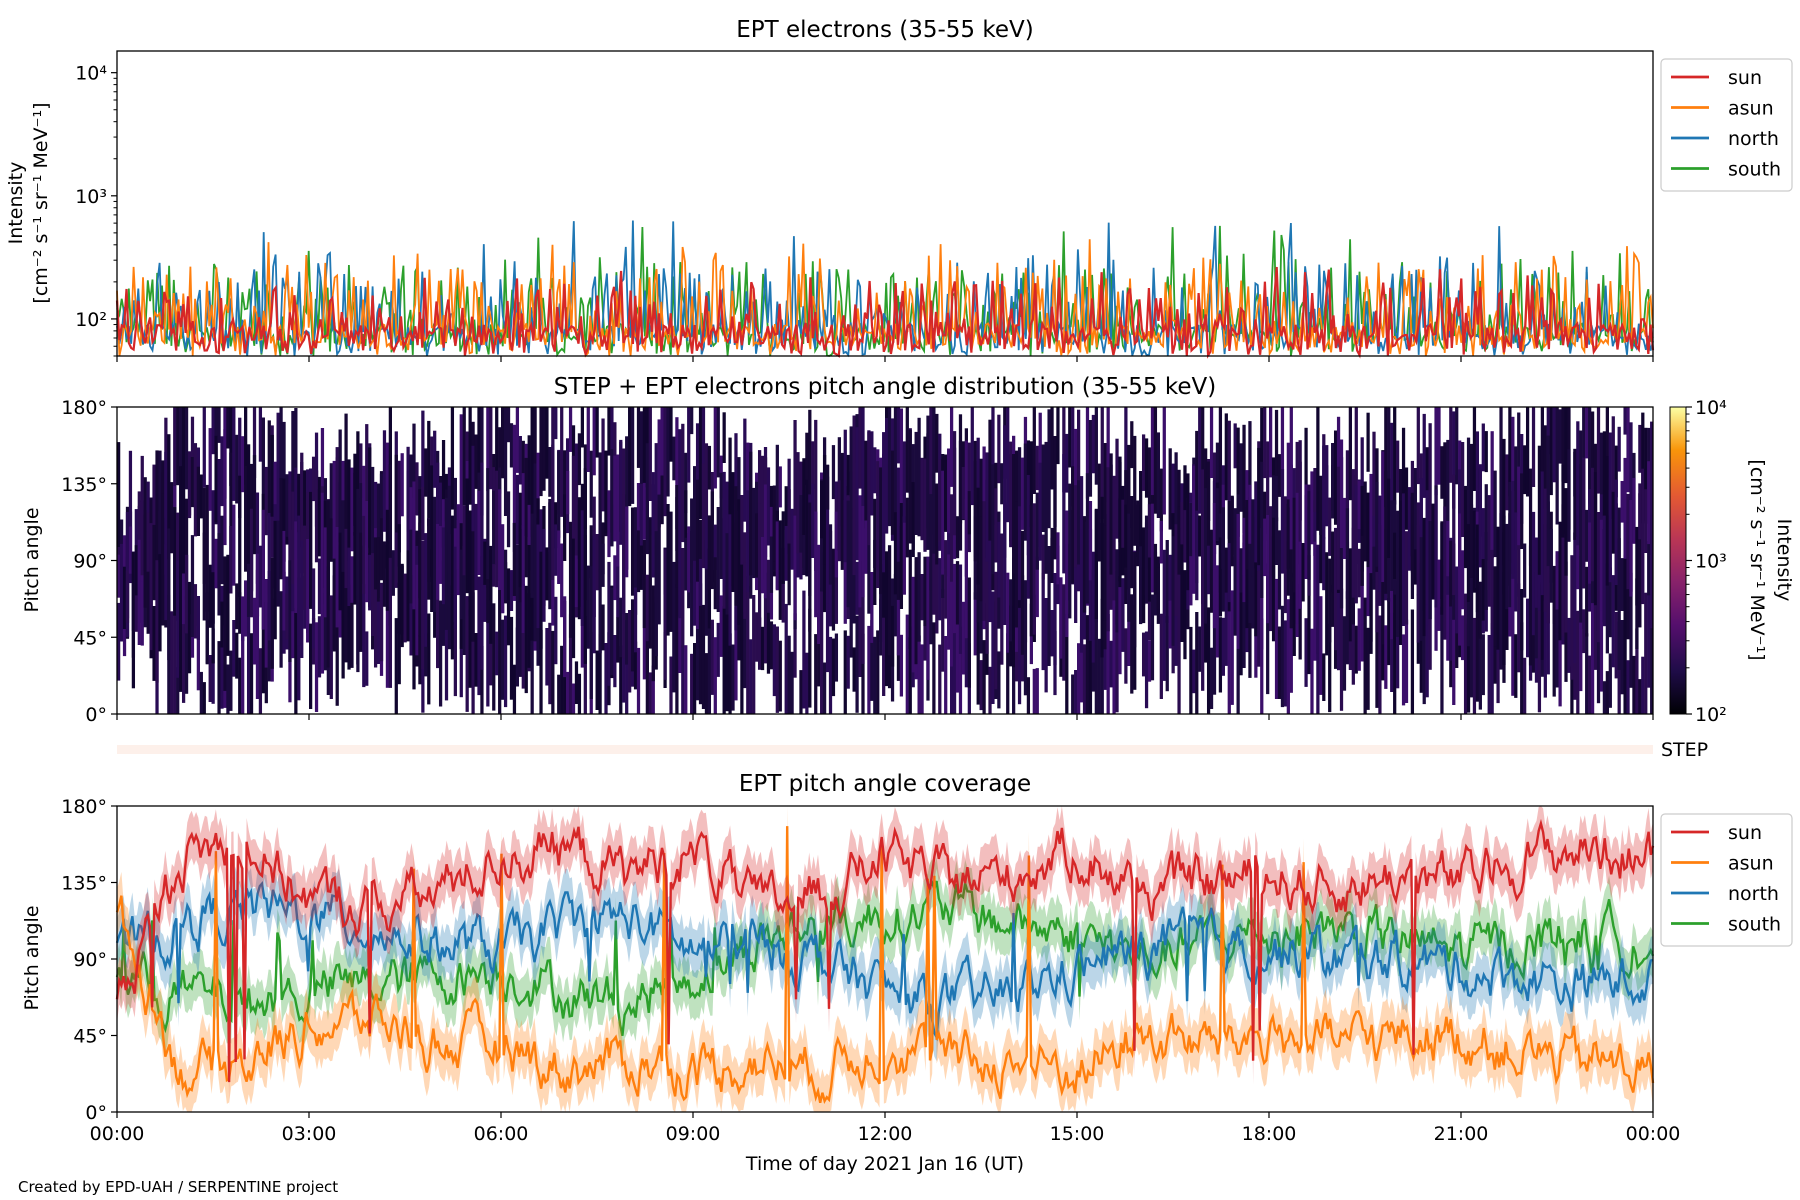 Image resolution: width=1800 pixels, height=1200 pixels. I want to click on coverage-xtick-label: 00:00, so click(117, 1134).